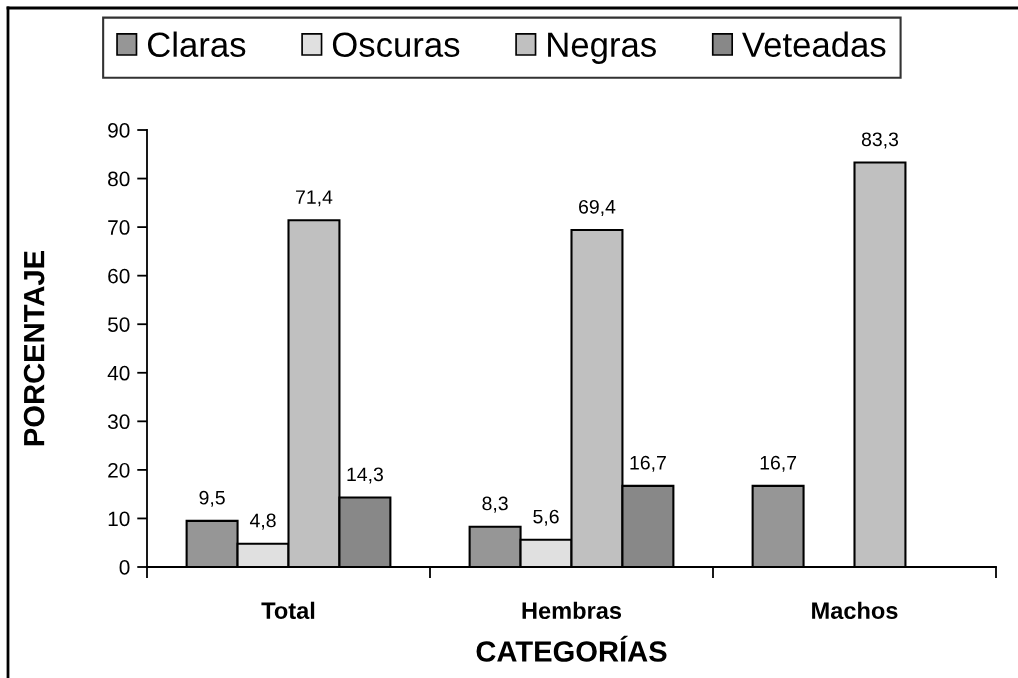 The height and width of the screenshot is (678, 1018). I want to click on y-tick-label: 70, so click(119, 227).